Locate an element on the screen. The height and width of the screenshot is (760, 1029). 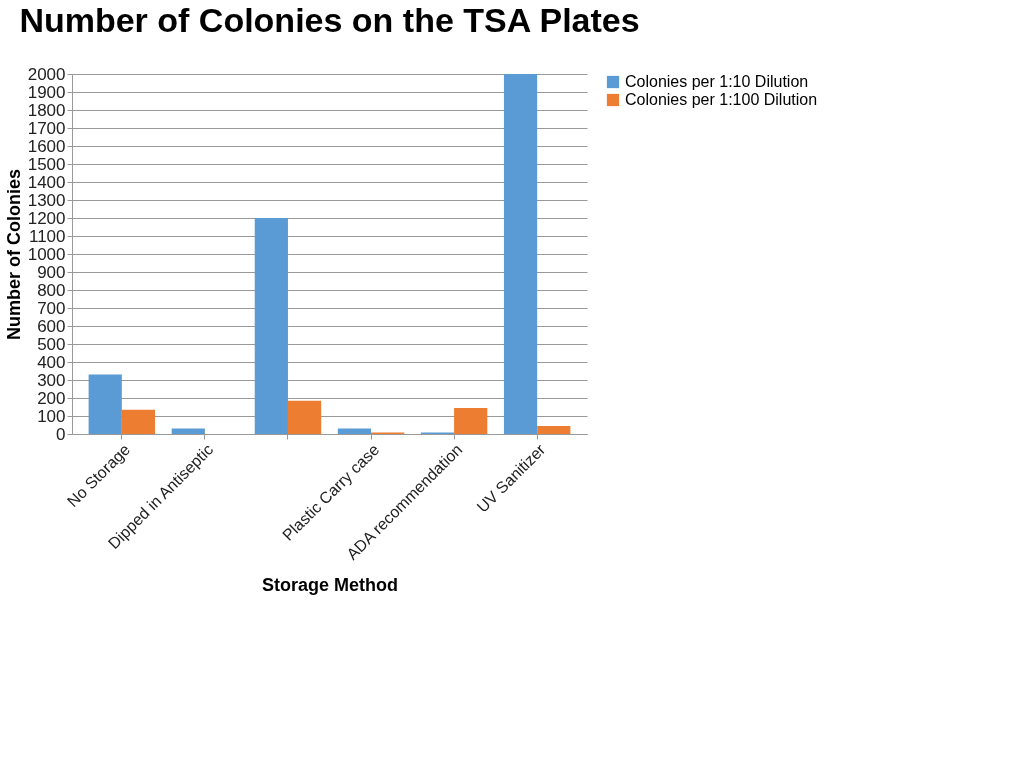
y-tick-label: 600 is located at coordinates (51, 326).